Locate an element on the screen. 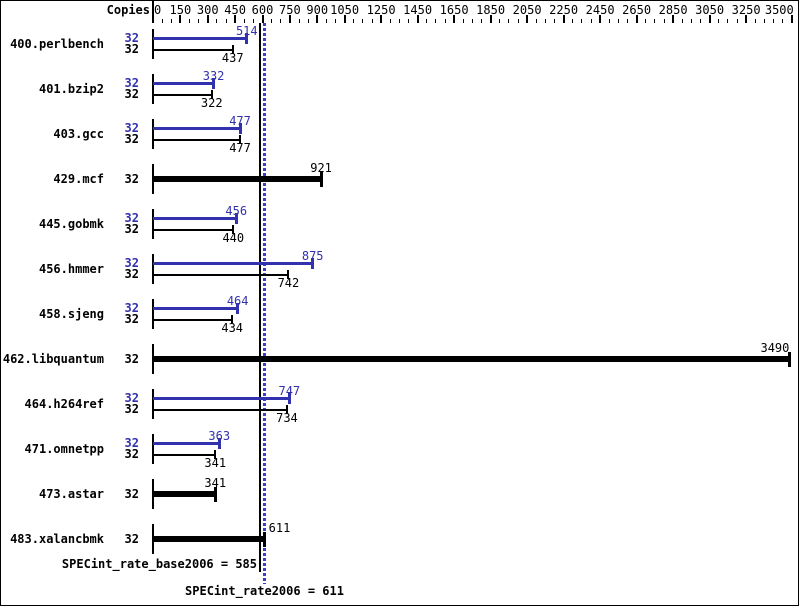 The height and width of the screenshot is (606, 799). combined-value-label: 921 is located at coordinates (321, 167).